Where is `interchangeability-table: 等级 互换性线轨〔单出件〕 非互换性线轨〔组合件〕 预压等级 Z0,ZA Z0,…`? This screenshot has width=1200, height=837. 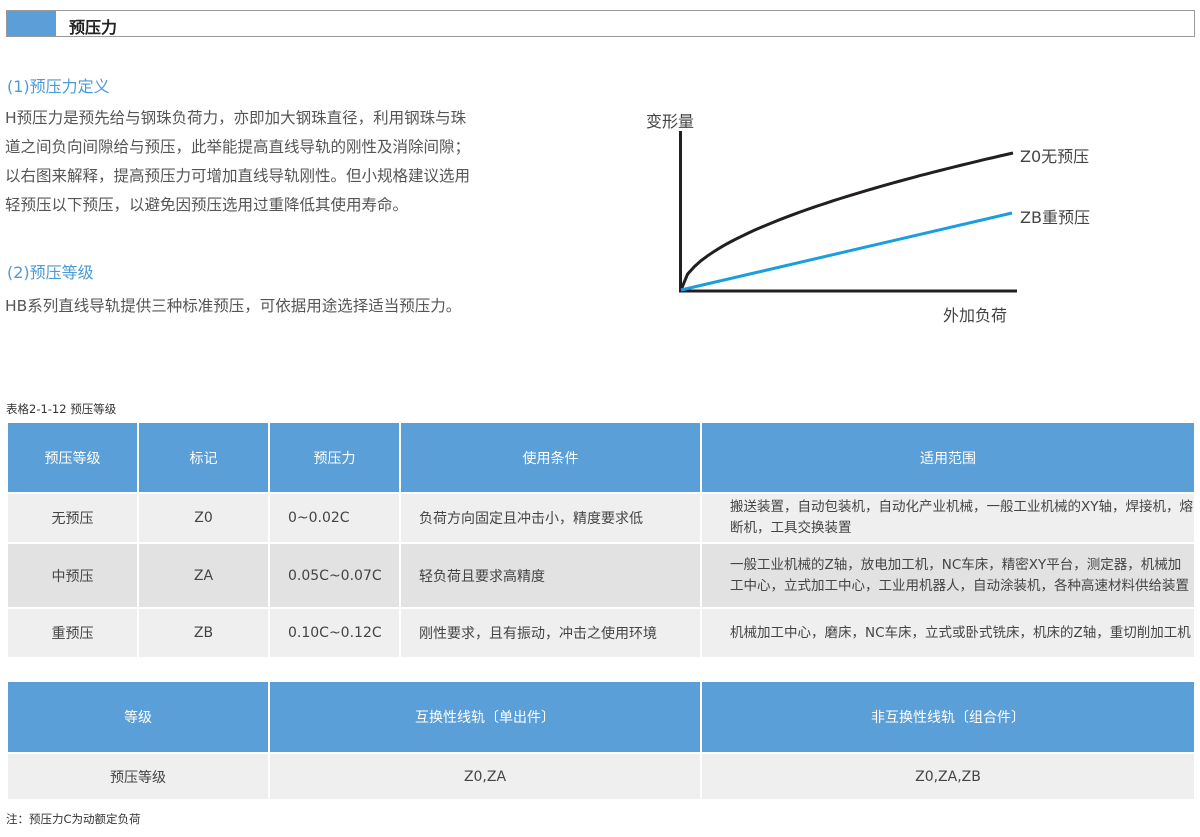 interchangeability-table: 等级 互换性线轨〔单出件〕 非互换性线轨〔组合件〕 预压等级 Z0,ZA Z0,… is located at coordinates (601, 740).